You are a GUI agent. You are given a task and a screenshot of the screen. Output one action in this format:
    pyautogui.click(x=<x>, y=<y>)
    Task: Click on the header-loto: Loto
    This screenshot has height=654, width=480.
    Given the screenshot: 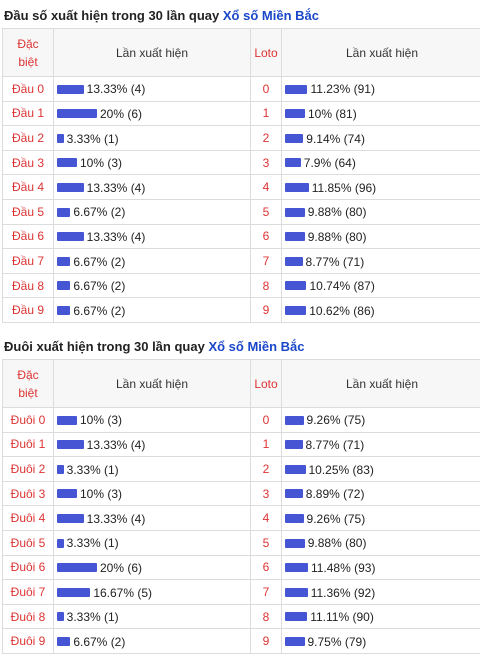 What is the action you would take?
    pyautogui.click(x=266, y=53)
    